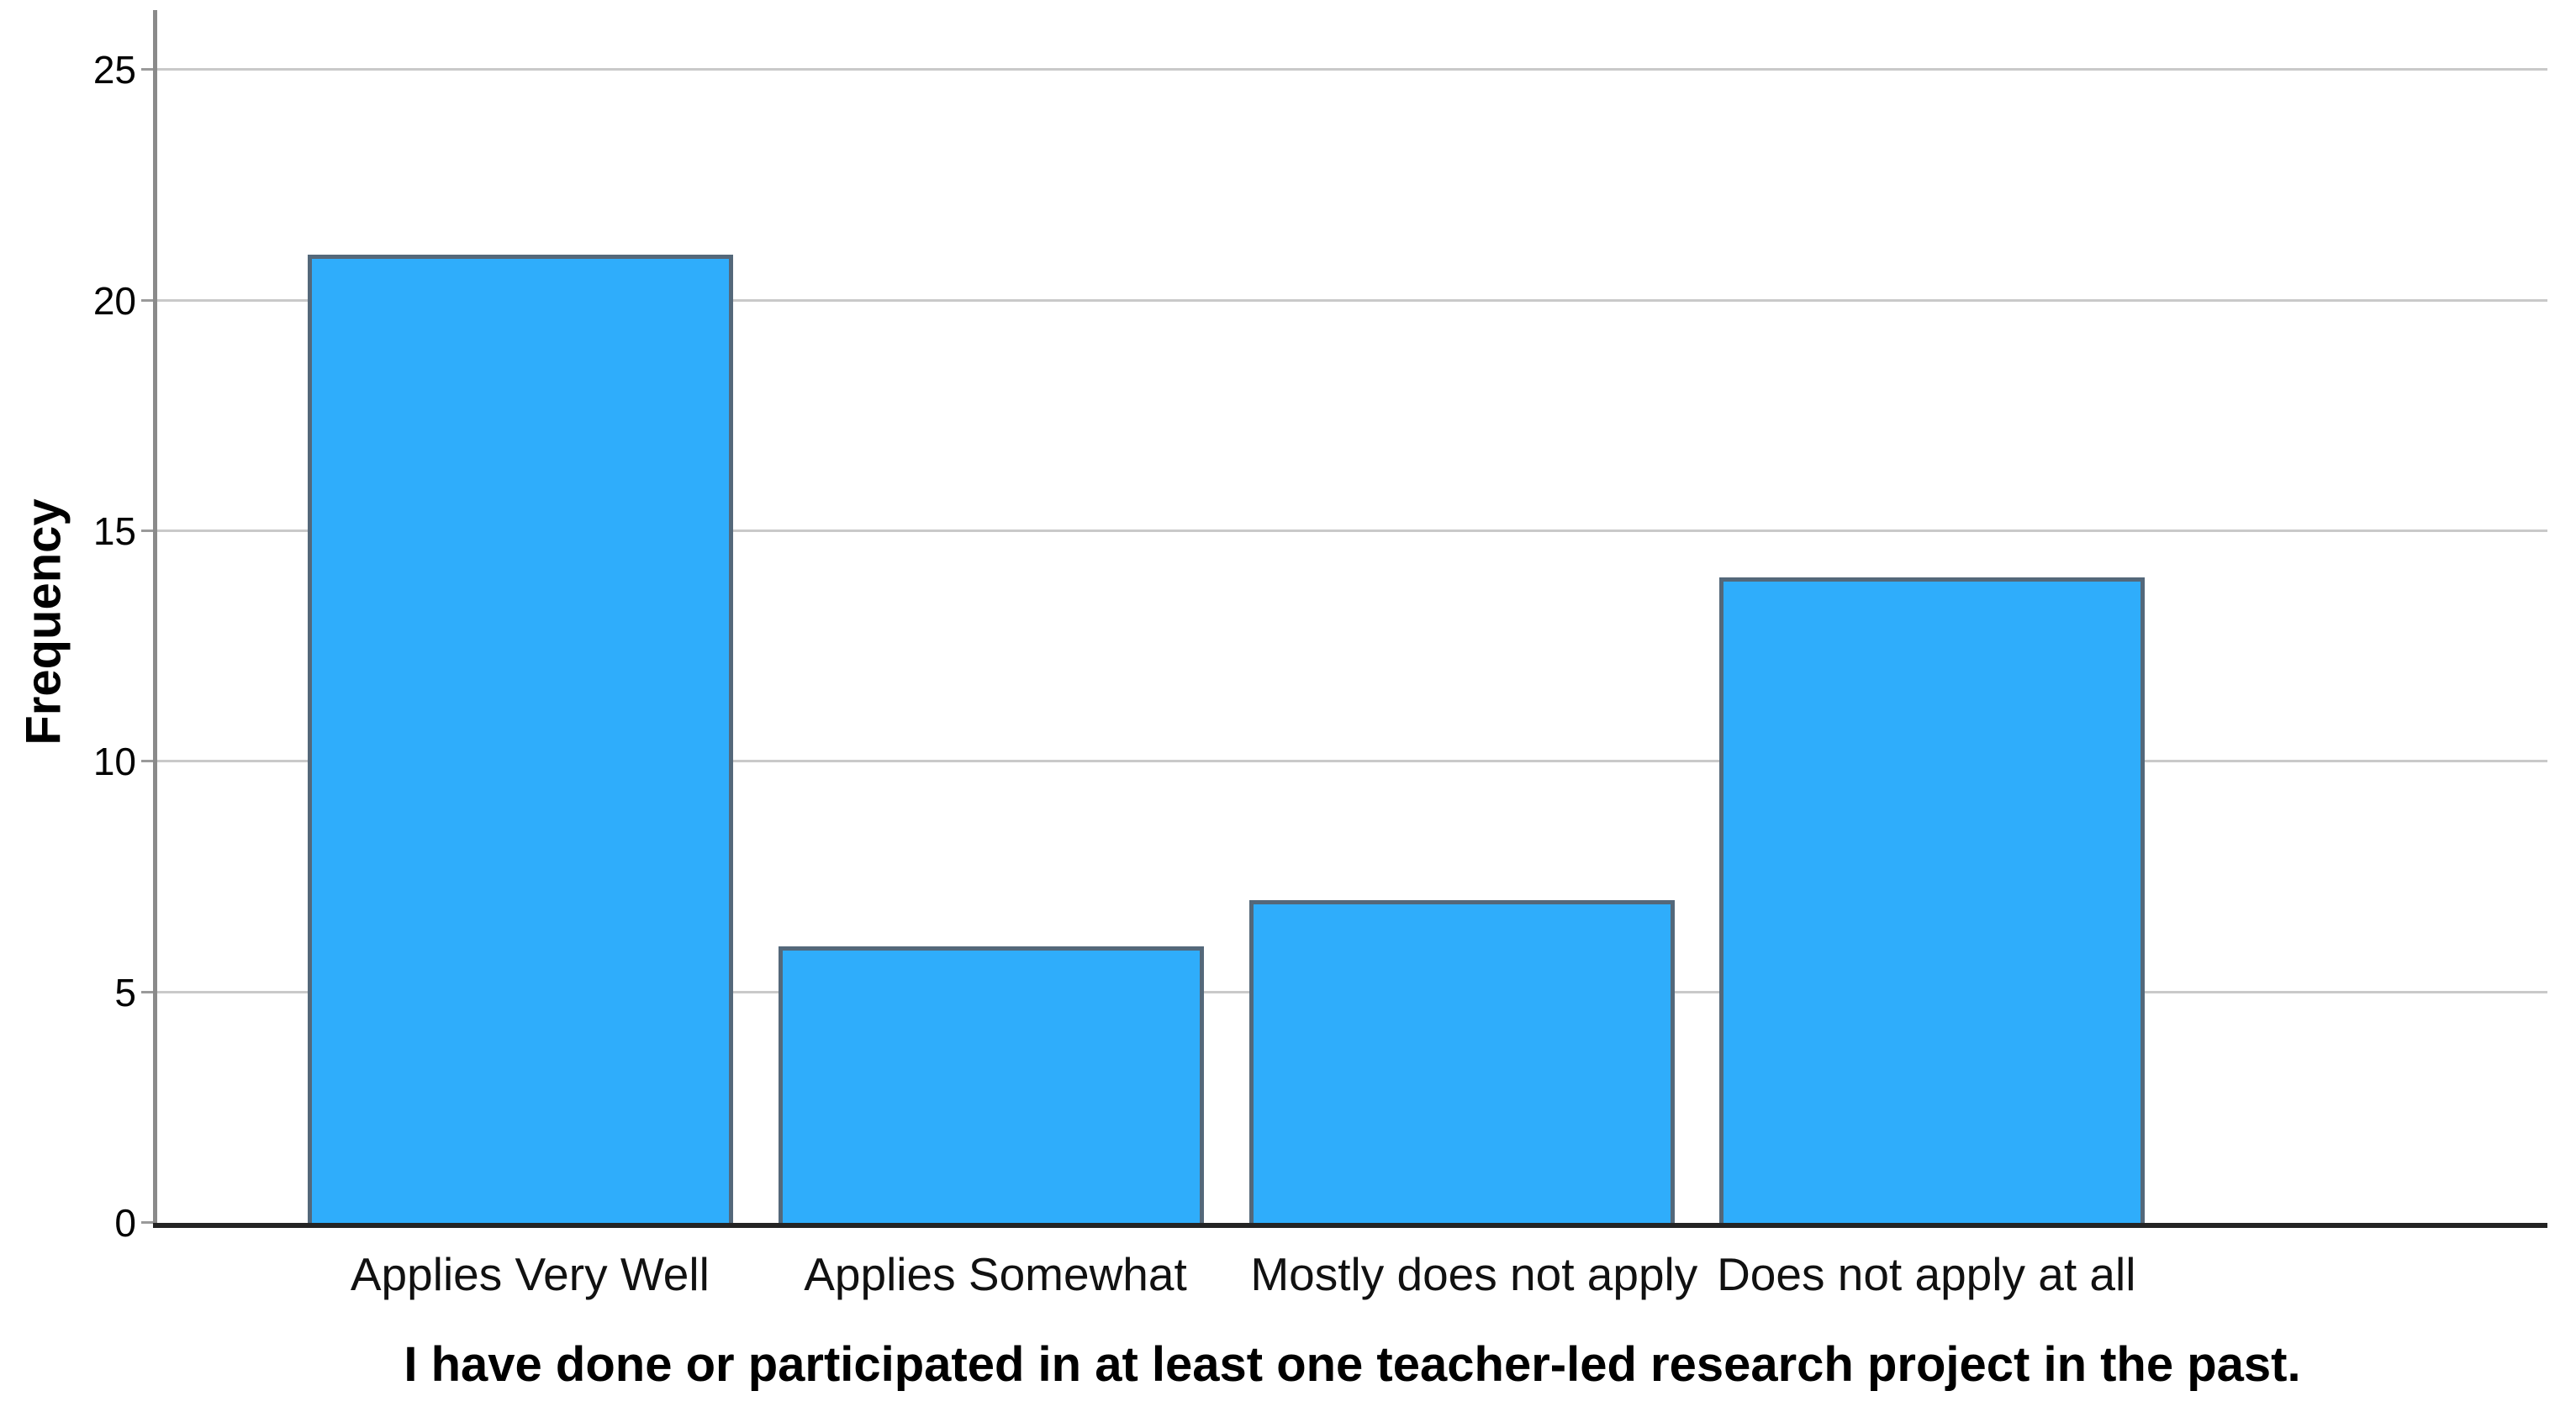  What do you see at coordinates (125, 1223) in the screenshot?
I see `y-tick-label: 0` at bounding box center [125, 1223].